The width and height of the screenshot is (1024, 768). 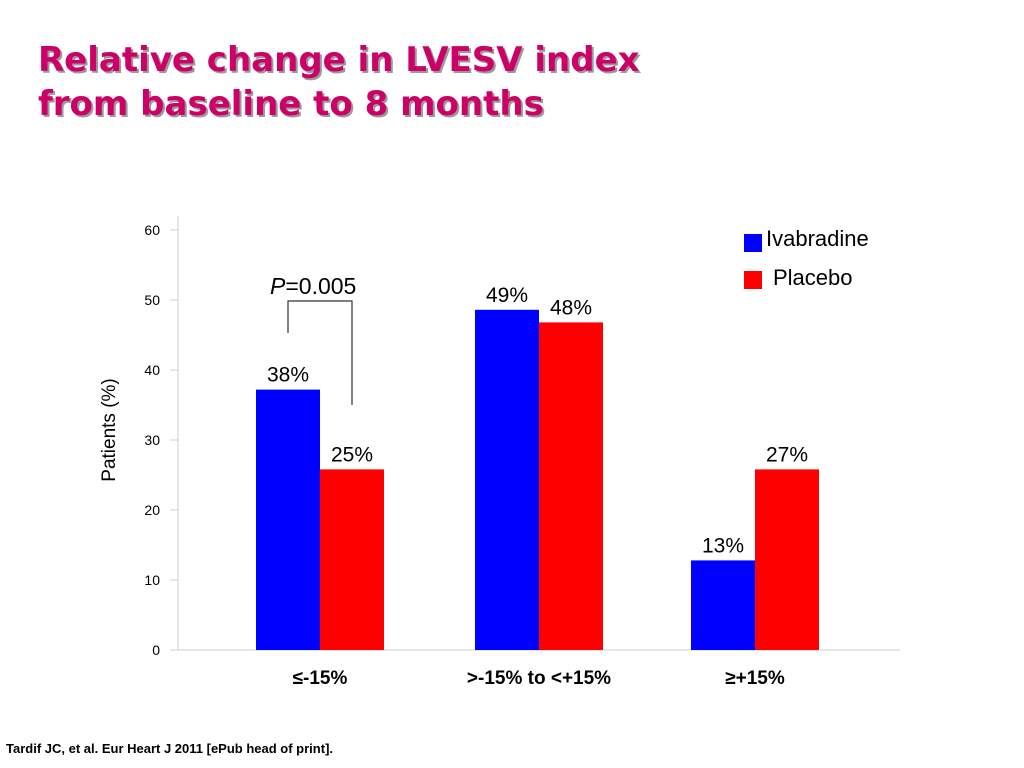 I want to click on x-category-label-2: ≥+15%, so click(x=755, y=678).